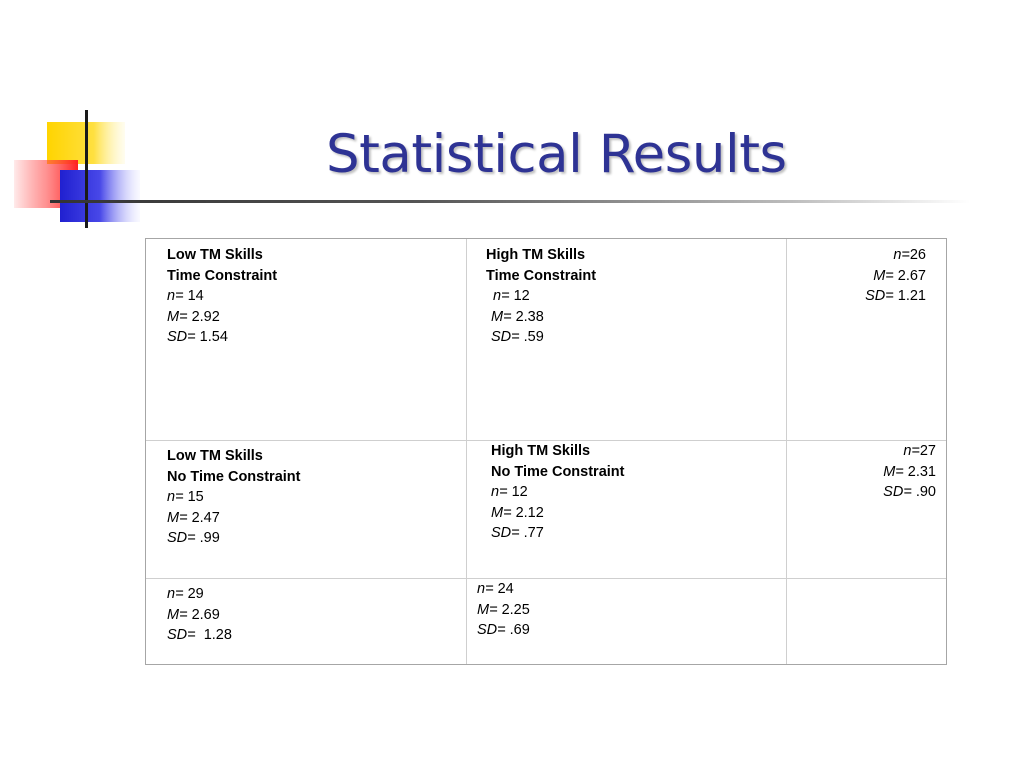  Describe the element at coordinates (217, 635) in the screenshot. I see `sd-value: 1.28` at that location.